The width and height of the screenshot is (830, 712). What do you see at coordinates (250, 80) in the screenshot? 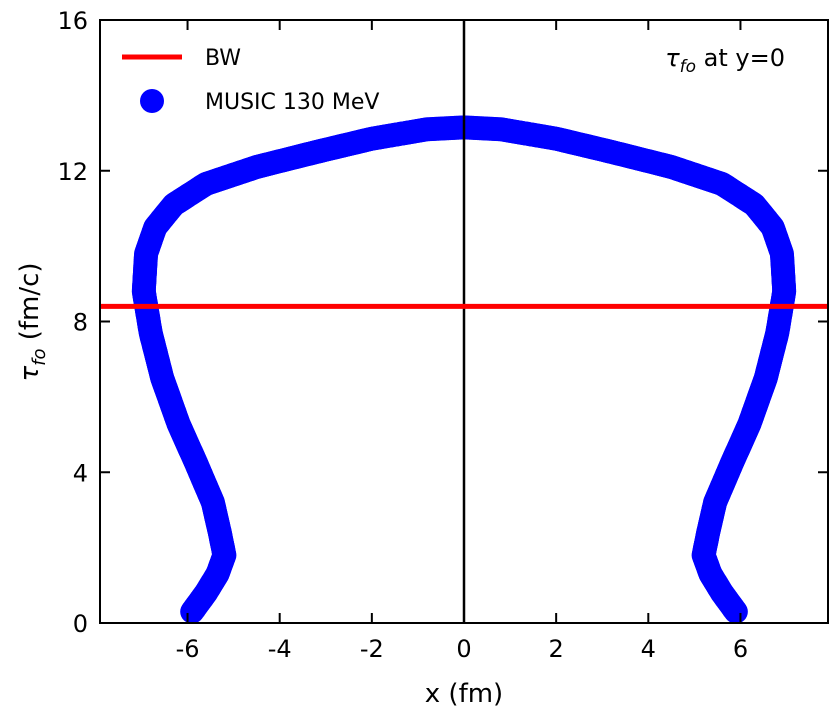
I see `legend: BW MUSIC 130 MeV` at bounding box center [250, 80].